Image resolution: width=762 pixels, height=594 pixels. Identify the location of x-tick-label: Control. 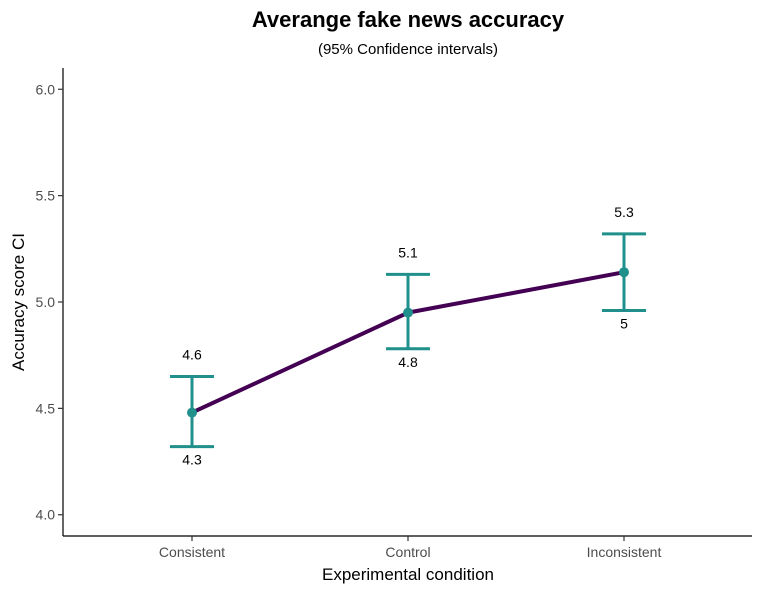
(407, 552).